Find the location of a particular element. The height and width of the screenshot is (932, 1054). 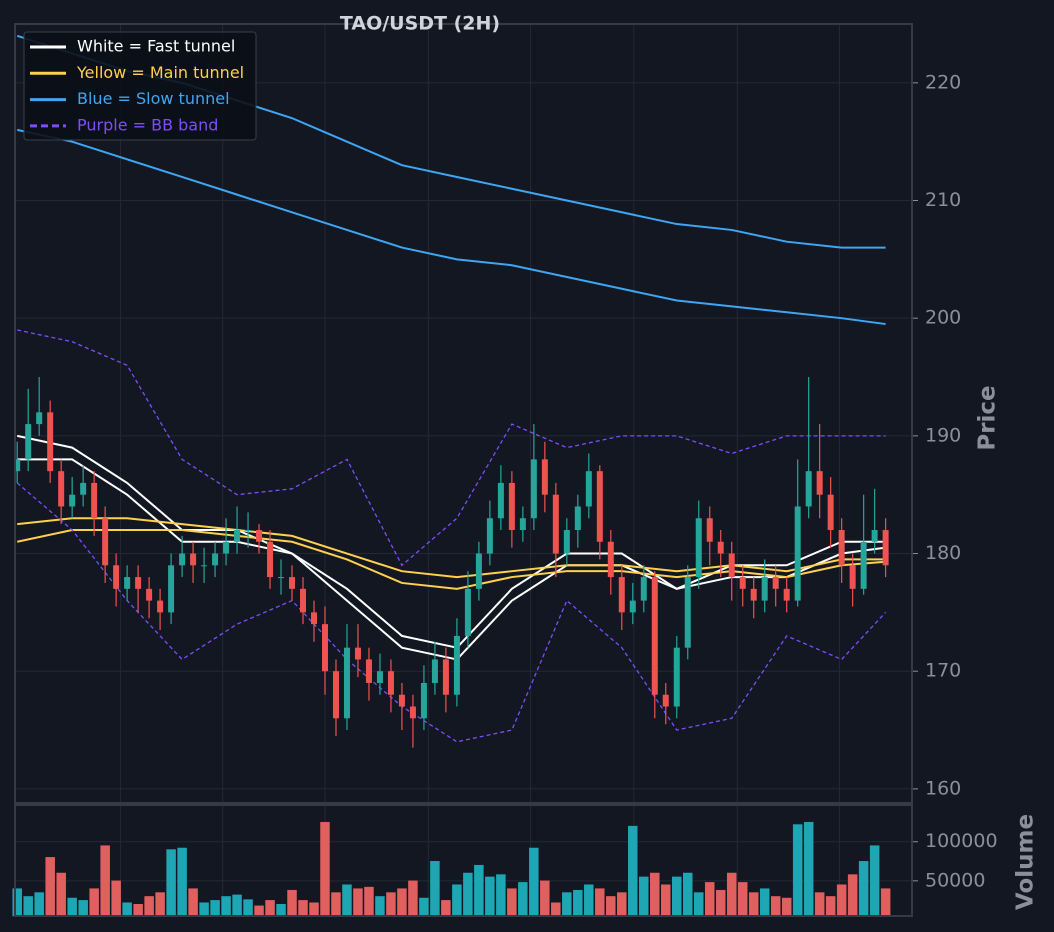

tunnel-line is located at coordinates (451, 559).